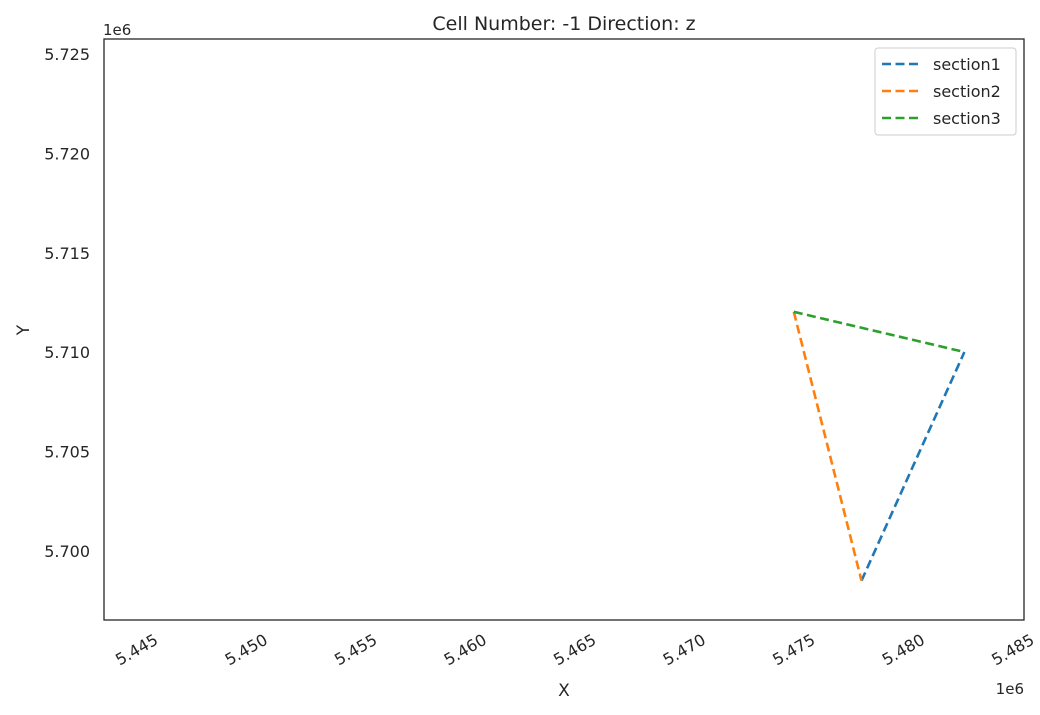 Image resolution: width=1040 pixels, height=715 pixels. I want to click on legend-box, so click(945, 91).